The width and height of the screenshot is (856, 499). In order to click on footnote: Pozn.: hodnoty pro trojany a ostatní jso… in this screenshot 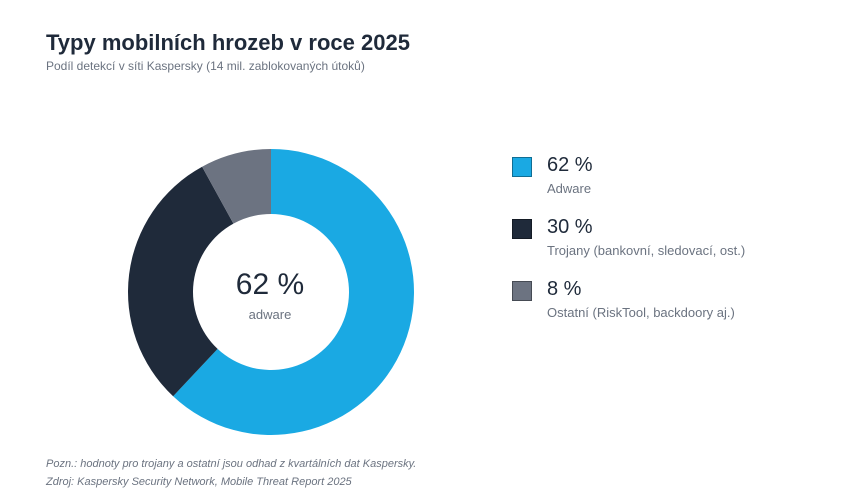, I will do `click(231, 464)`.